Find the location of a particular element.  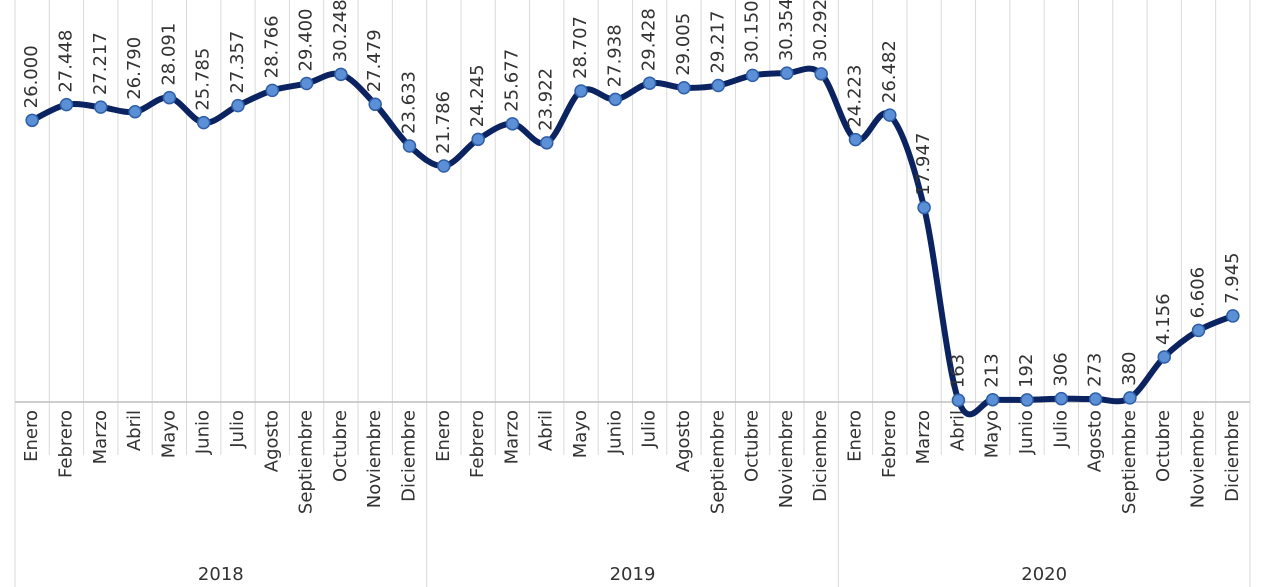

group-label: 2020 is located at coordinates (1044, 574).